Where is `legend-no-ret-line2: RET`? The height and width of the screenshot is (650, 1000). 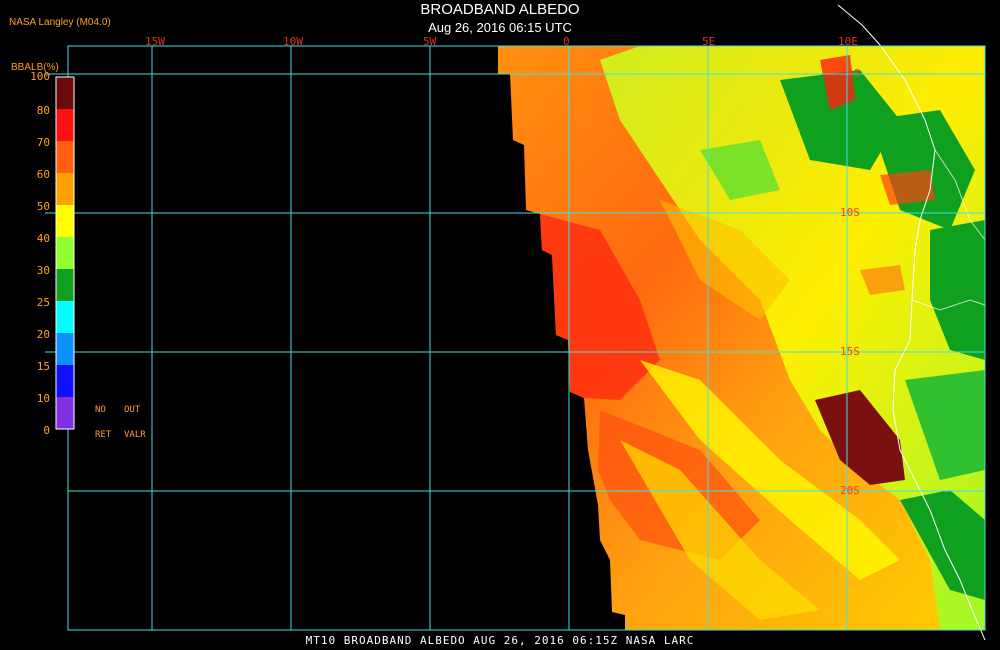 legend-no-ret-line2: RET is located at coordinates (103, 435).